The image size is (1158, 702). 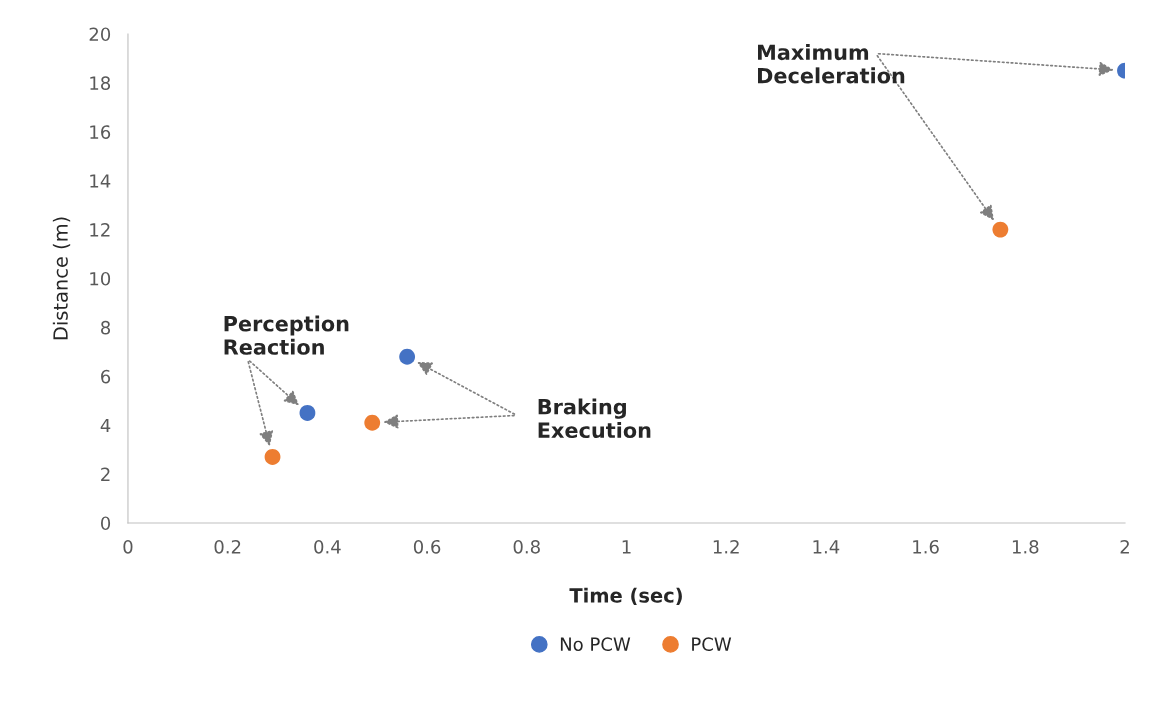 What do you see at coordinates (100, 230) in the screenshot?
I see `y-tick-label: 12` at bounding box center [100, 230].